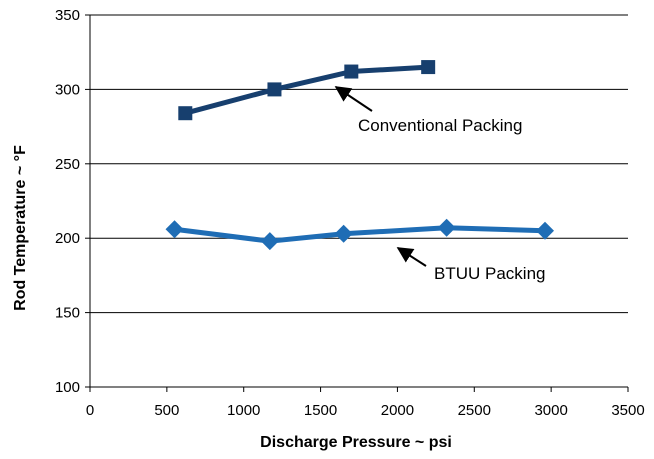 The width and height of the screenshot is (654, 459). I want to click on x-tick-label-1500: 1500, so click(320, 410).